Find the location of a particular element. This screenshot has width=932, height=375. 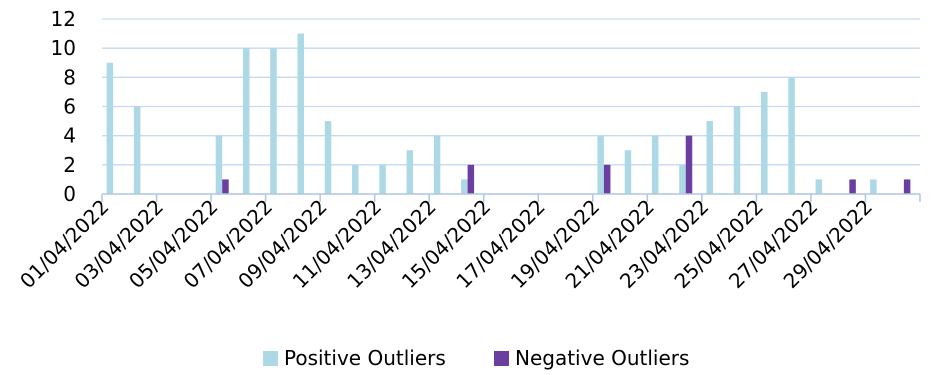

bar-positive-13-04-2022 is located at coordinates (437, 164).